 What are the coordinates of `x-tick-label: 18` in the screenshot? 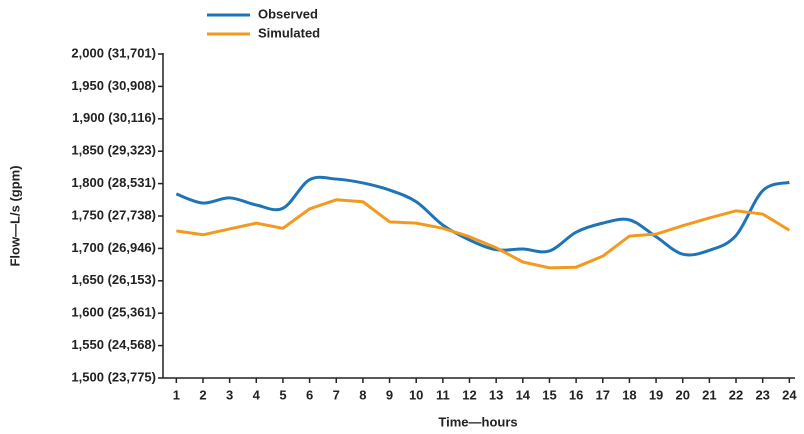 It's located at (629, 394).